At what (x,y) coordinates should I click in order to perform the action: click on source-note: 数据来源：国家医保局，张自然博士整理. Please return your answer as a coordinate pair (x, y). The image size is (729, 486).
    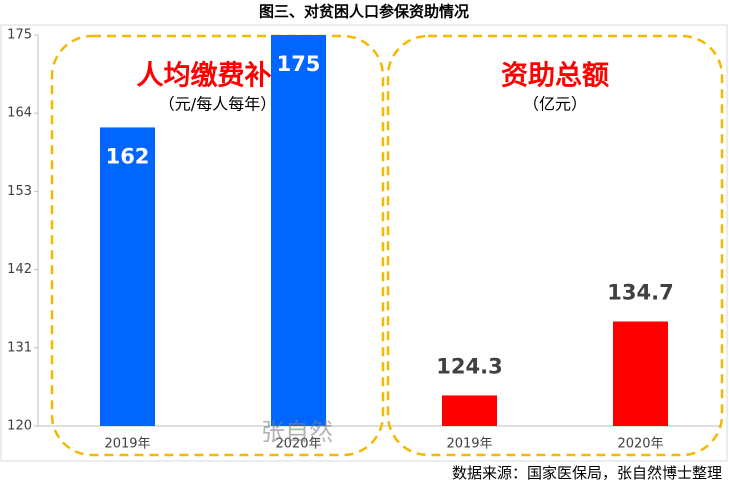
    Looking at the image, I should click on (587, 473).